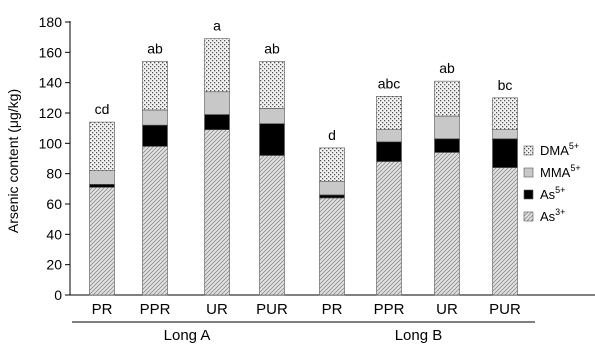  What do you see at coordinates (13, 161) in the screenshot?
I see `y-axis-label: Arsenic content (μg/kg)` at bounding box center [13, 161].